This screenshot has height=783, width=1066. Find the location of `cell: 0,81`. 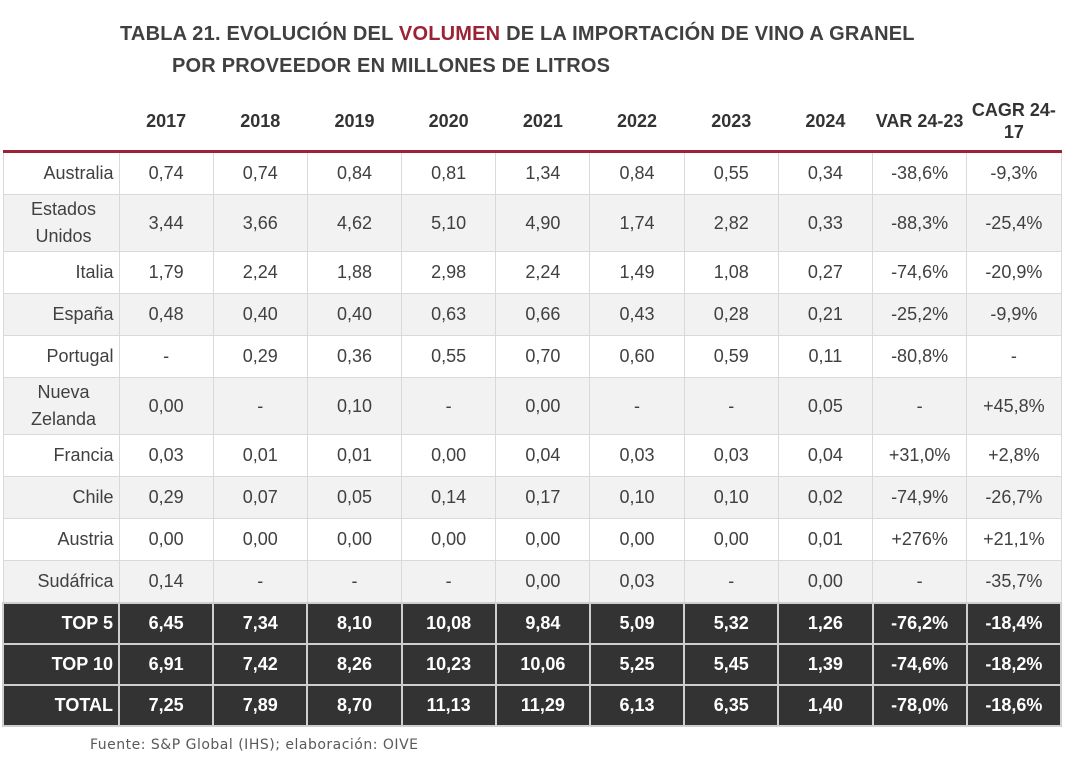

cell: 0,81 is located at coordinates (449, 173).